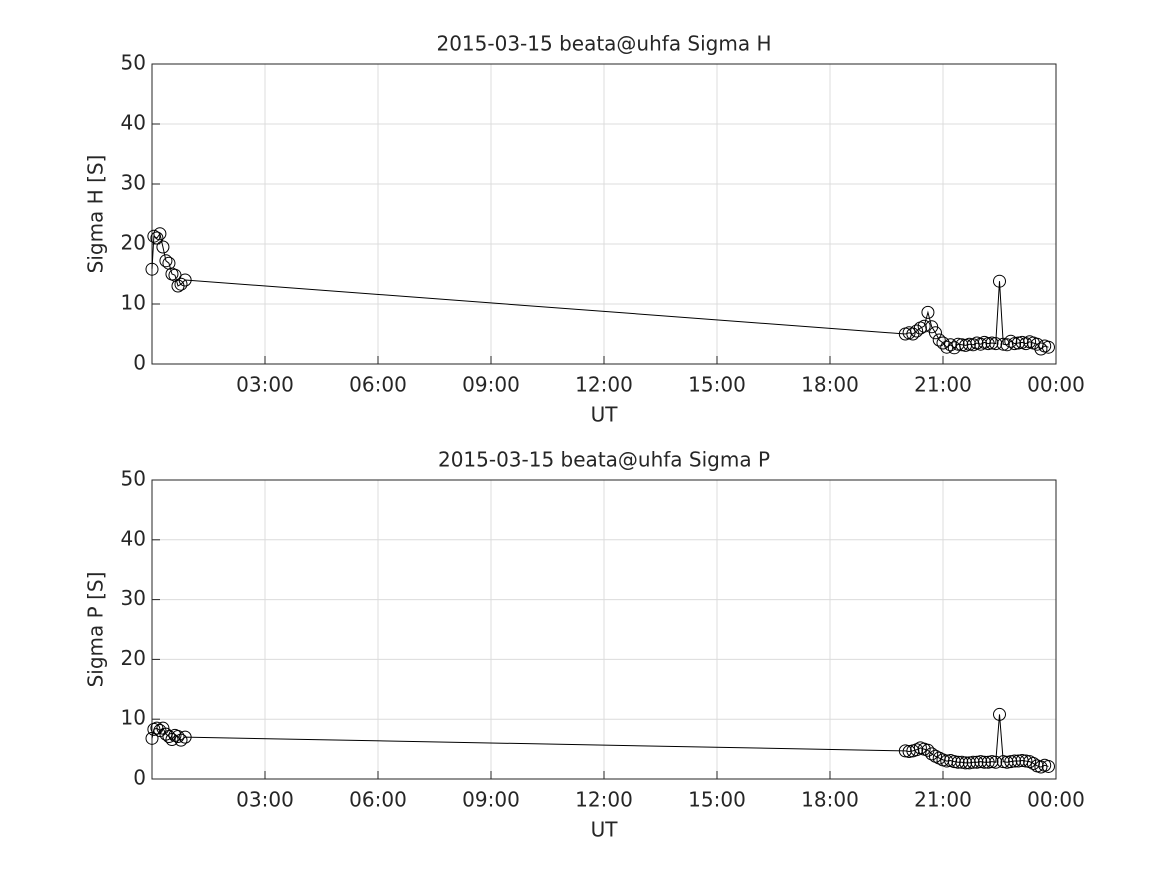  What do you see at coordinates (603, 44) in the screenshot?
I see `chart-title: 2015-03-15 beata@uhfa Sigma H` at bounding box center [603, 44].